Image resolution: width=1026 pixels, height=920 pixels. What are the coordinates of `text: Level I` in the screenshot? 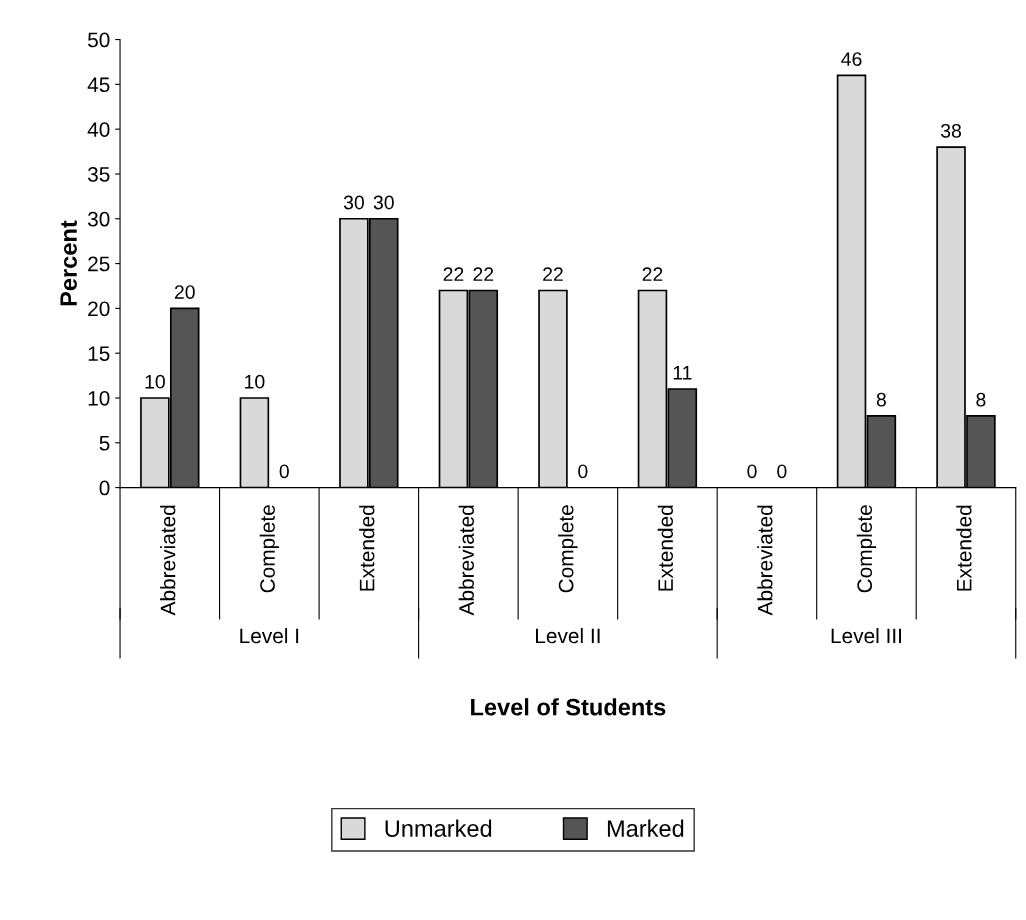 It's located at (269, 635).